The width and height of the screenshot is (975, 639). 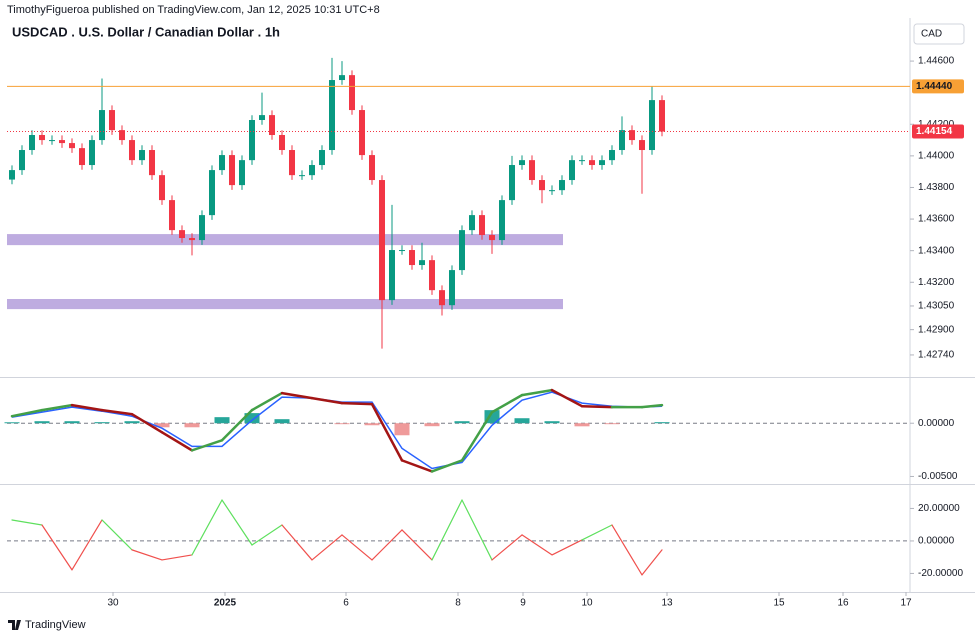 I want to click on y-tick-label: 1.44600, so click(x=936, y=61).